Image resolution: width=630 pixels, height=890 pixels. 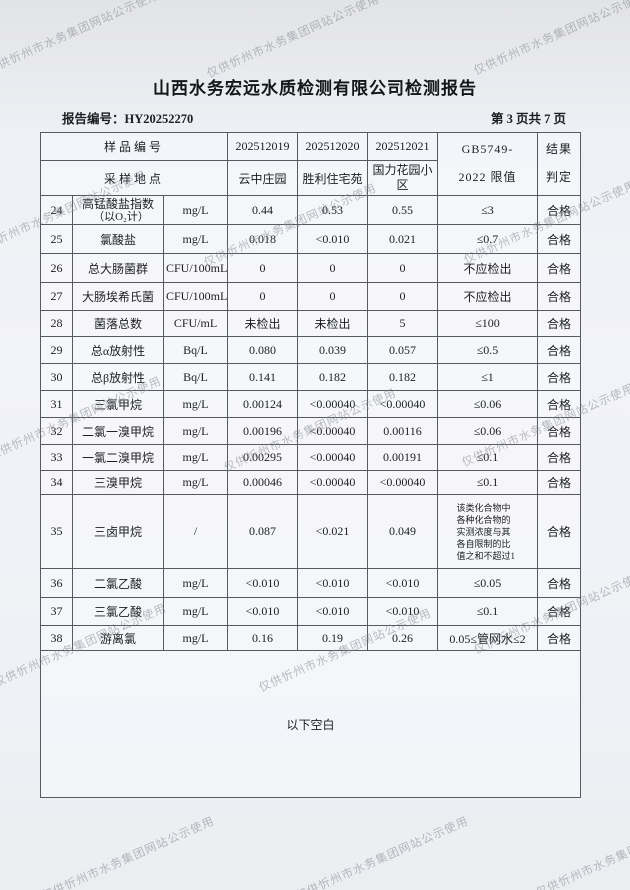 What do you see at coordinates (332, 350) in the screenshot?
I see `value-2: 0.039` at bounding box center [332, 350].